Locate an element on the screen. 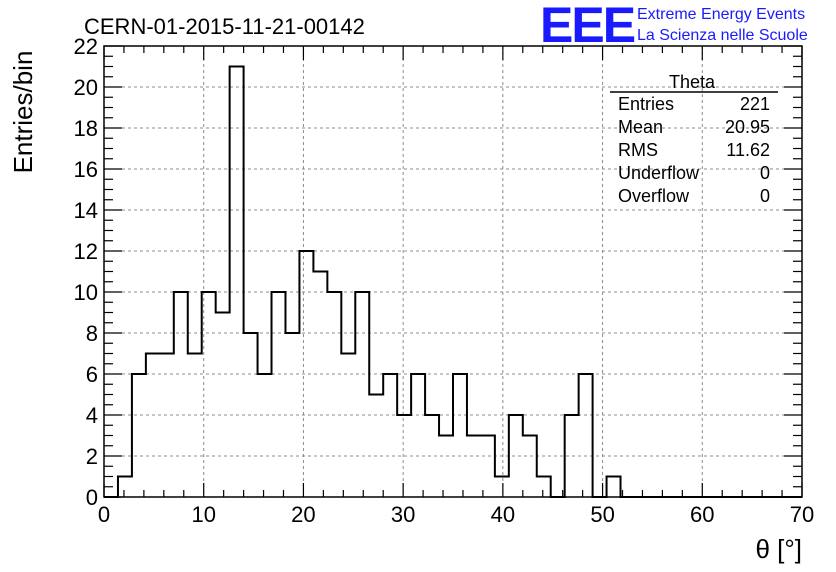 This screenshot has height=572, width=836. x-tick-label: 60 is located at coordinates (702, 514).